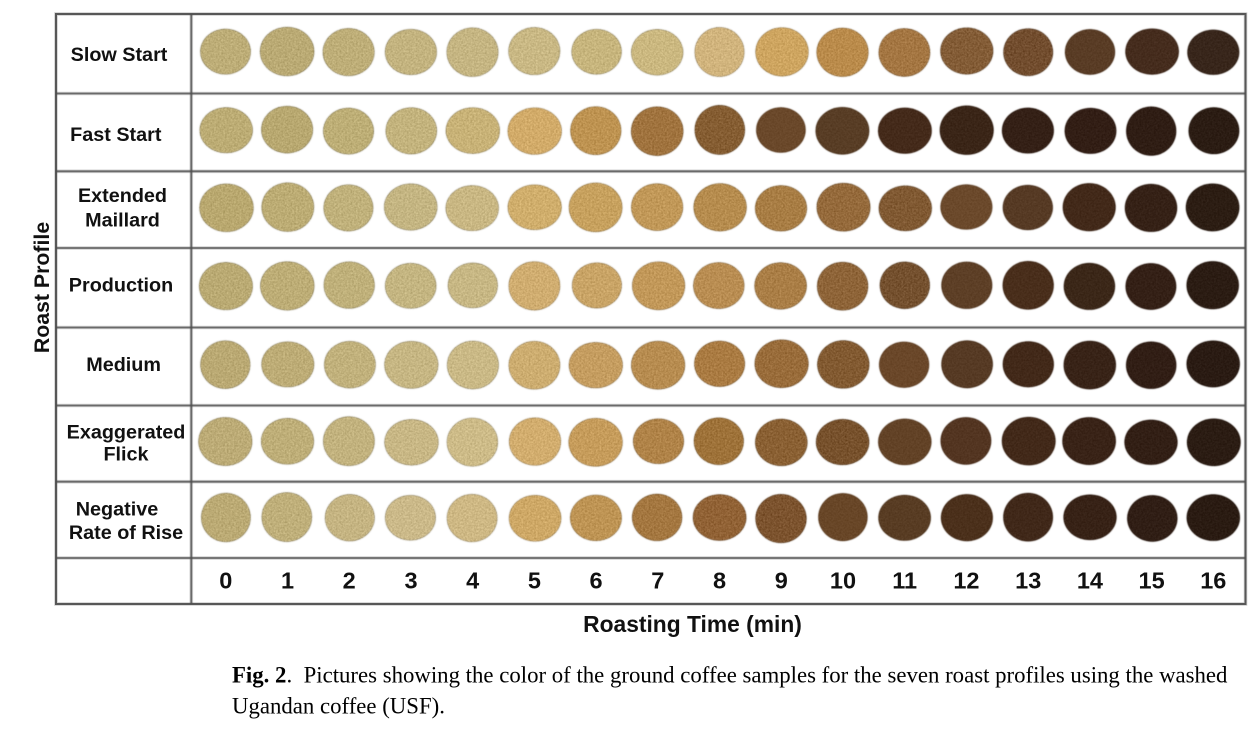 The height and width of the screenshot is (730, 1259). Describe the element at coordinates (1090, 581) in the screenshot. I see `svg-text: 14` at that location.